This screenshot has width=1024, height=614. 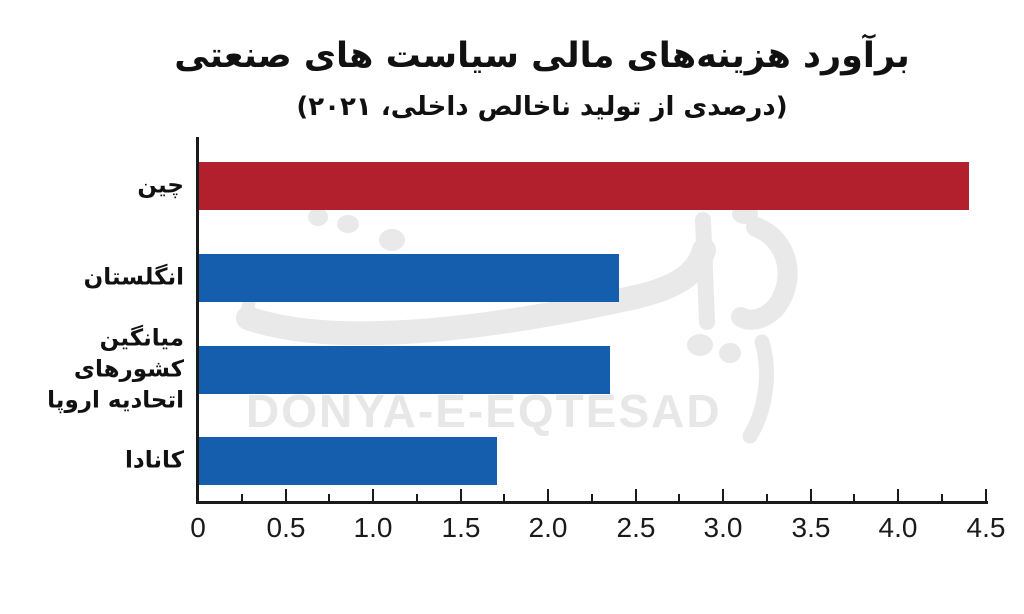 I want to click on minor-tick-2.75, so click(x=679, y=497).